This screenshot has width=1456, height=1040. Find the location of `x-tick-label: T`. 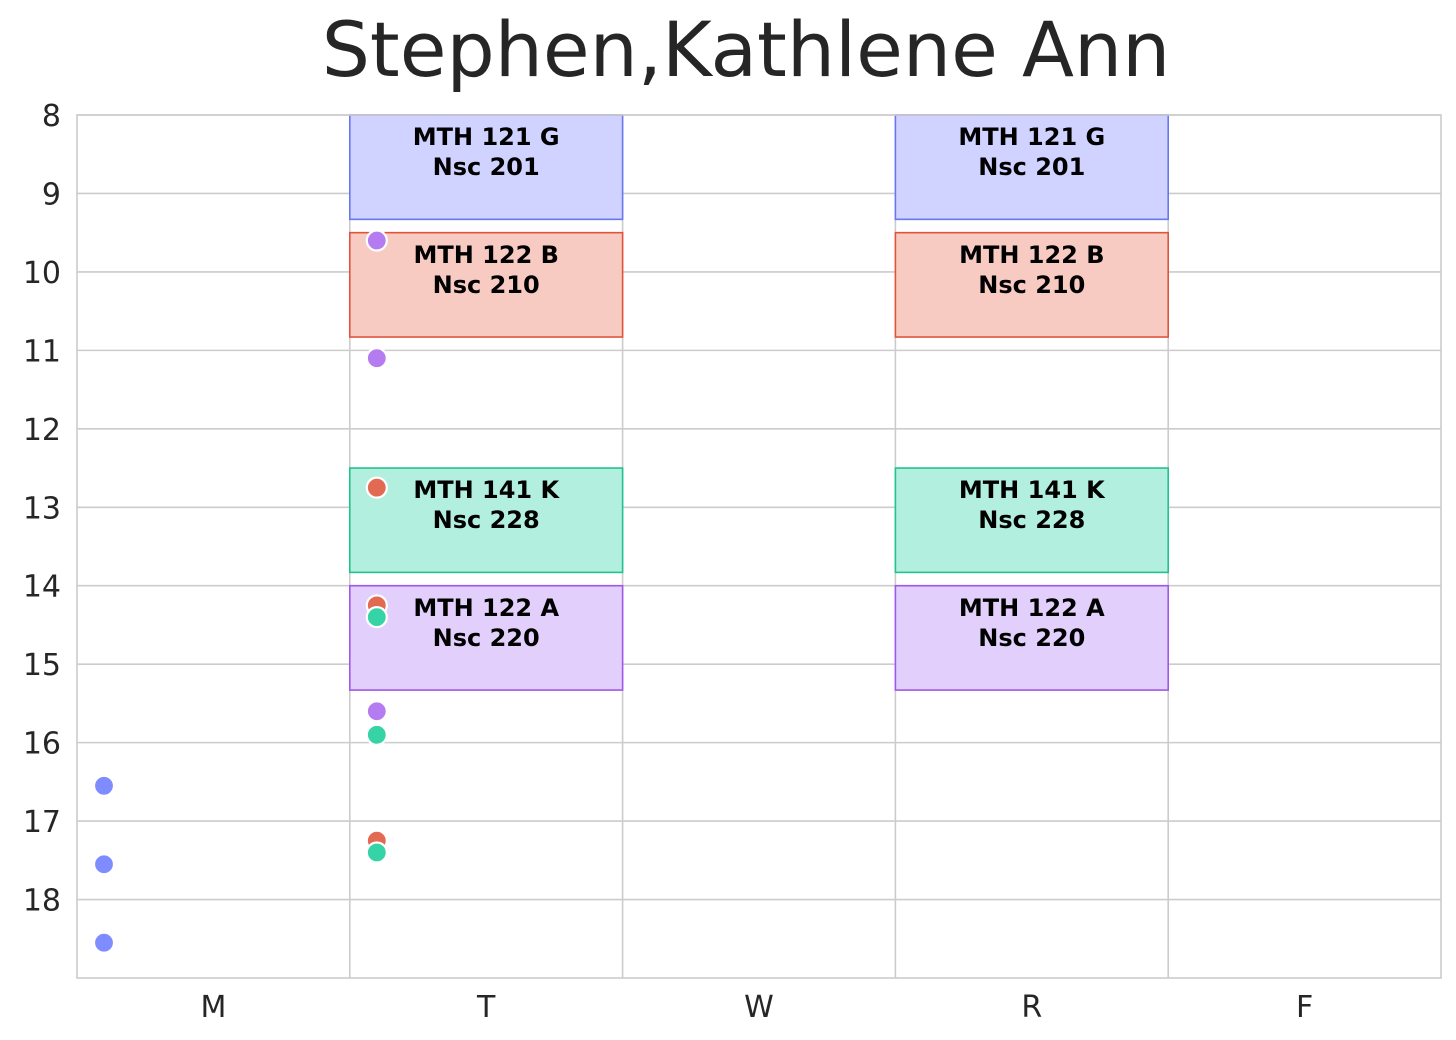

x-tick-label: T is located at coordinates (486, 1007).